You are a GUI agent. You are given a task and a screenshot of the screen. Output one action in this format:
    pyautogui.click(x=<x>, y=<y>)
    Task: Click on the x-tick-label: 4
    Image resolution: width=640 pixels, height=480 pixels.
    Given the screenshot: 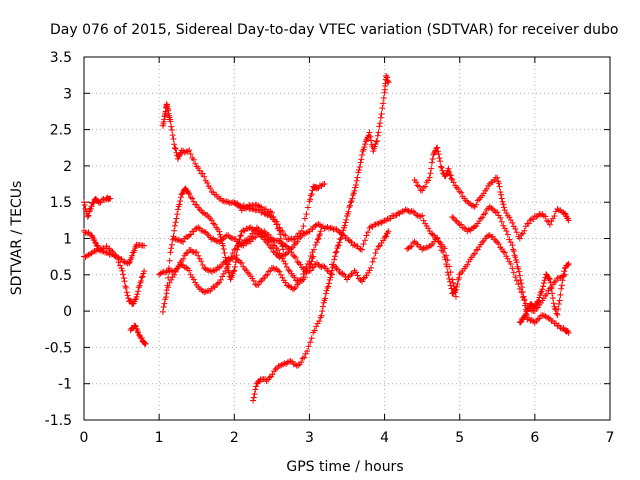 What is the action you would take?
    pyautogui.click(x=384, y=438)
    